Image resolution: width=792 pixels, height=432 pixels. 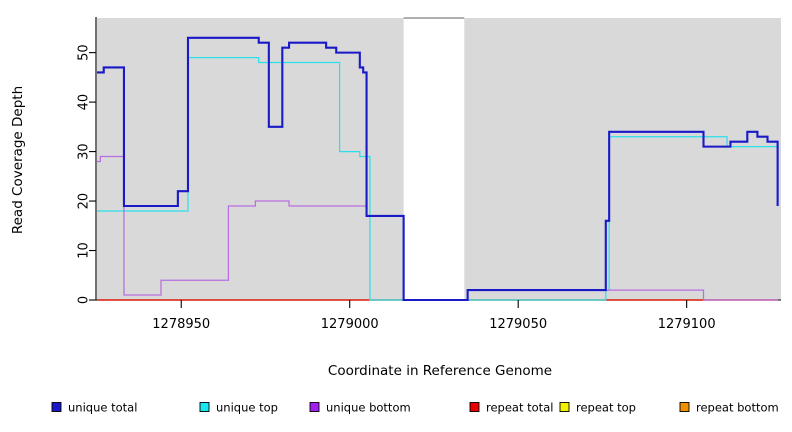 What do you see at coordinates (84, 250) in the screenshot?
I see `y-tick-label: 10` at bounding box center [84, 250].